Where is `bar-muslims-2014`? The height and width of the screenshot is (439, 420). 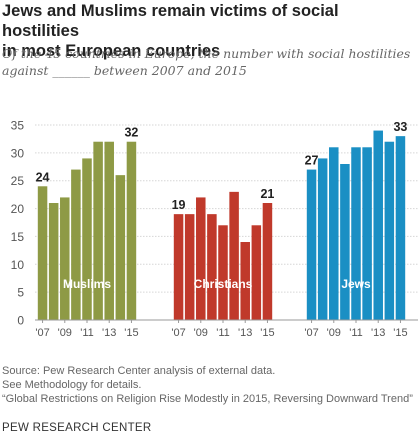
bar-muslims-2014 is located at coordinates (120, 247).